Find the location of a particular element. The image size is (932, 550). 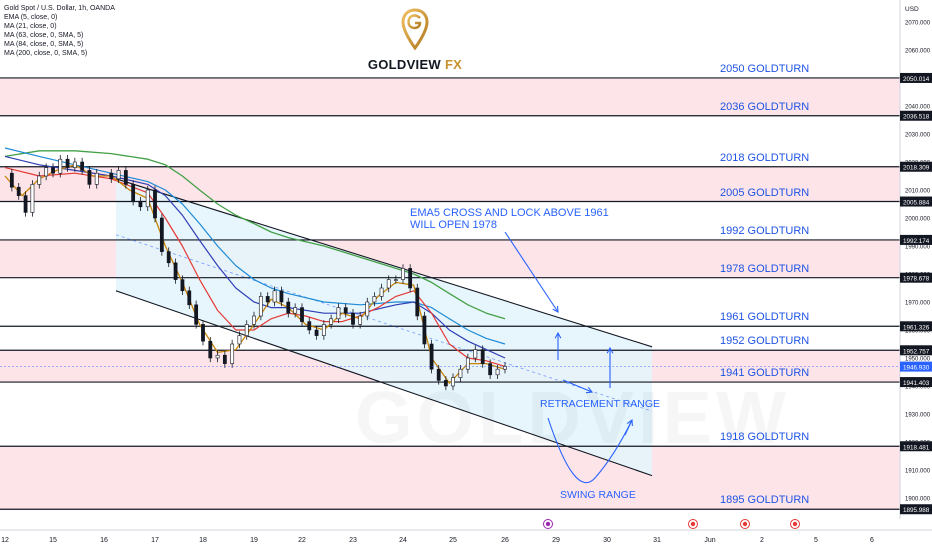

pink-zone is located at coordinates (450, 478).